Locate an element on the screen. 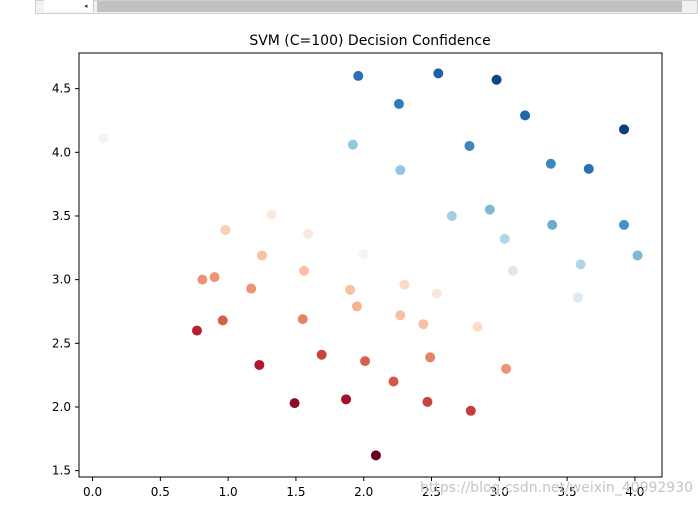  x-tick-label: 3.0 is located at coordinates (499, 492).